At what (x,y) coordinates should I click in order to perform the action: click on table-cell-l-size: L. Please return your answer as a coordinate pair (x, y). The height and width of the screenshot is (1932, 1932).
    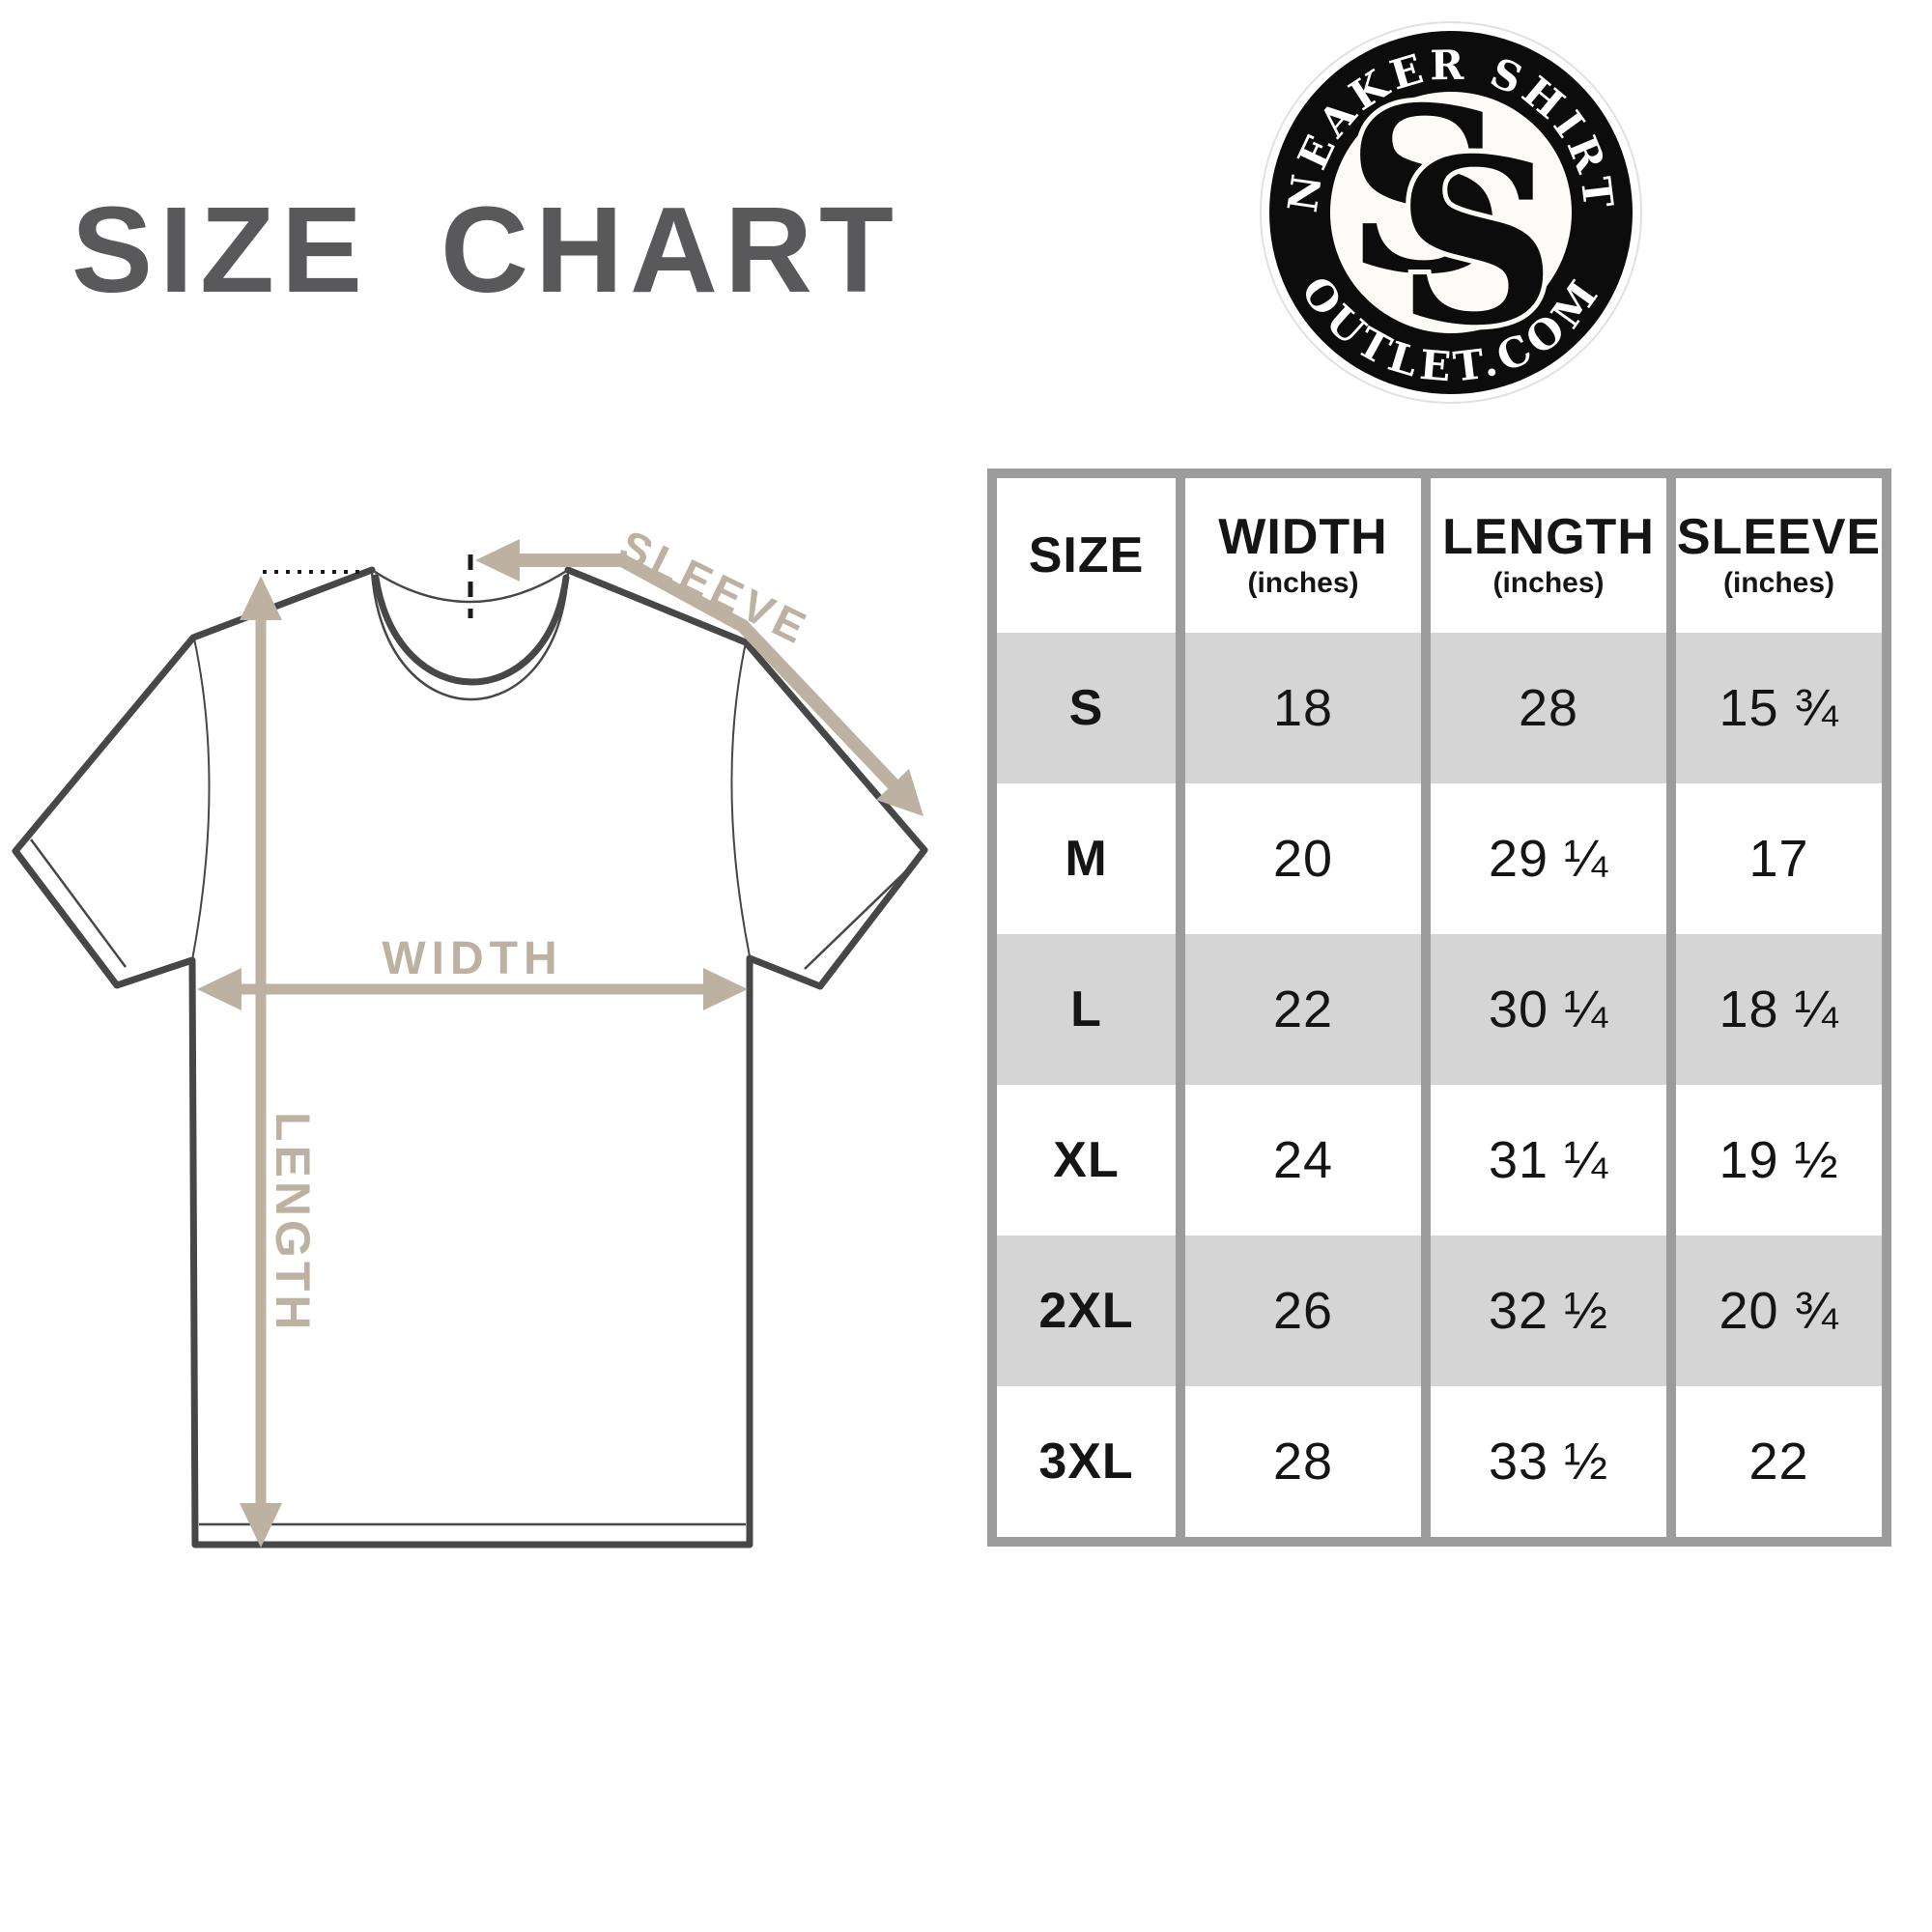
    Looking at the image, I should click on (1086, 1009).